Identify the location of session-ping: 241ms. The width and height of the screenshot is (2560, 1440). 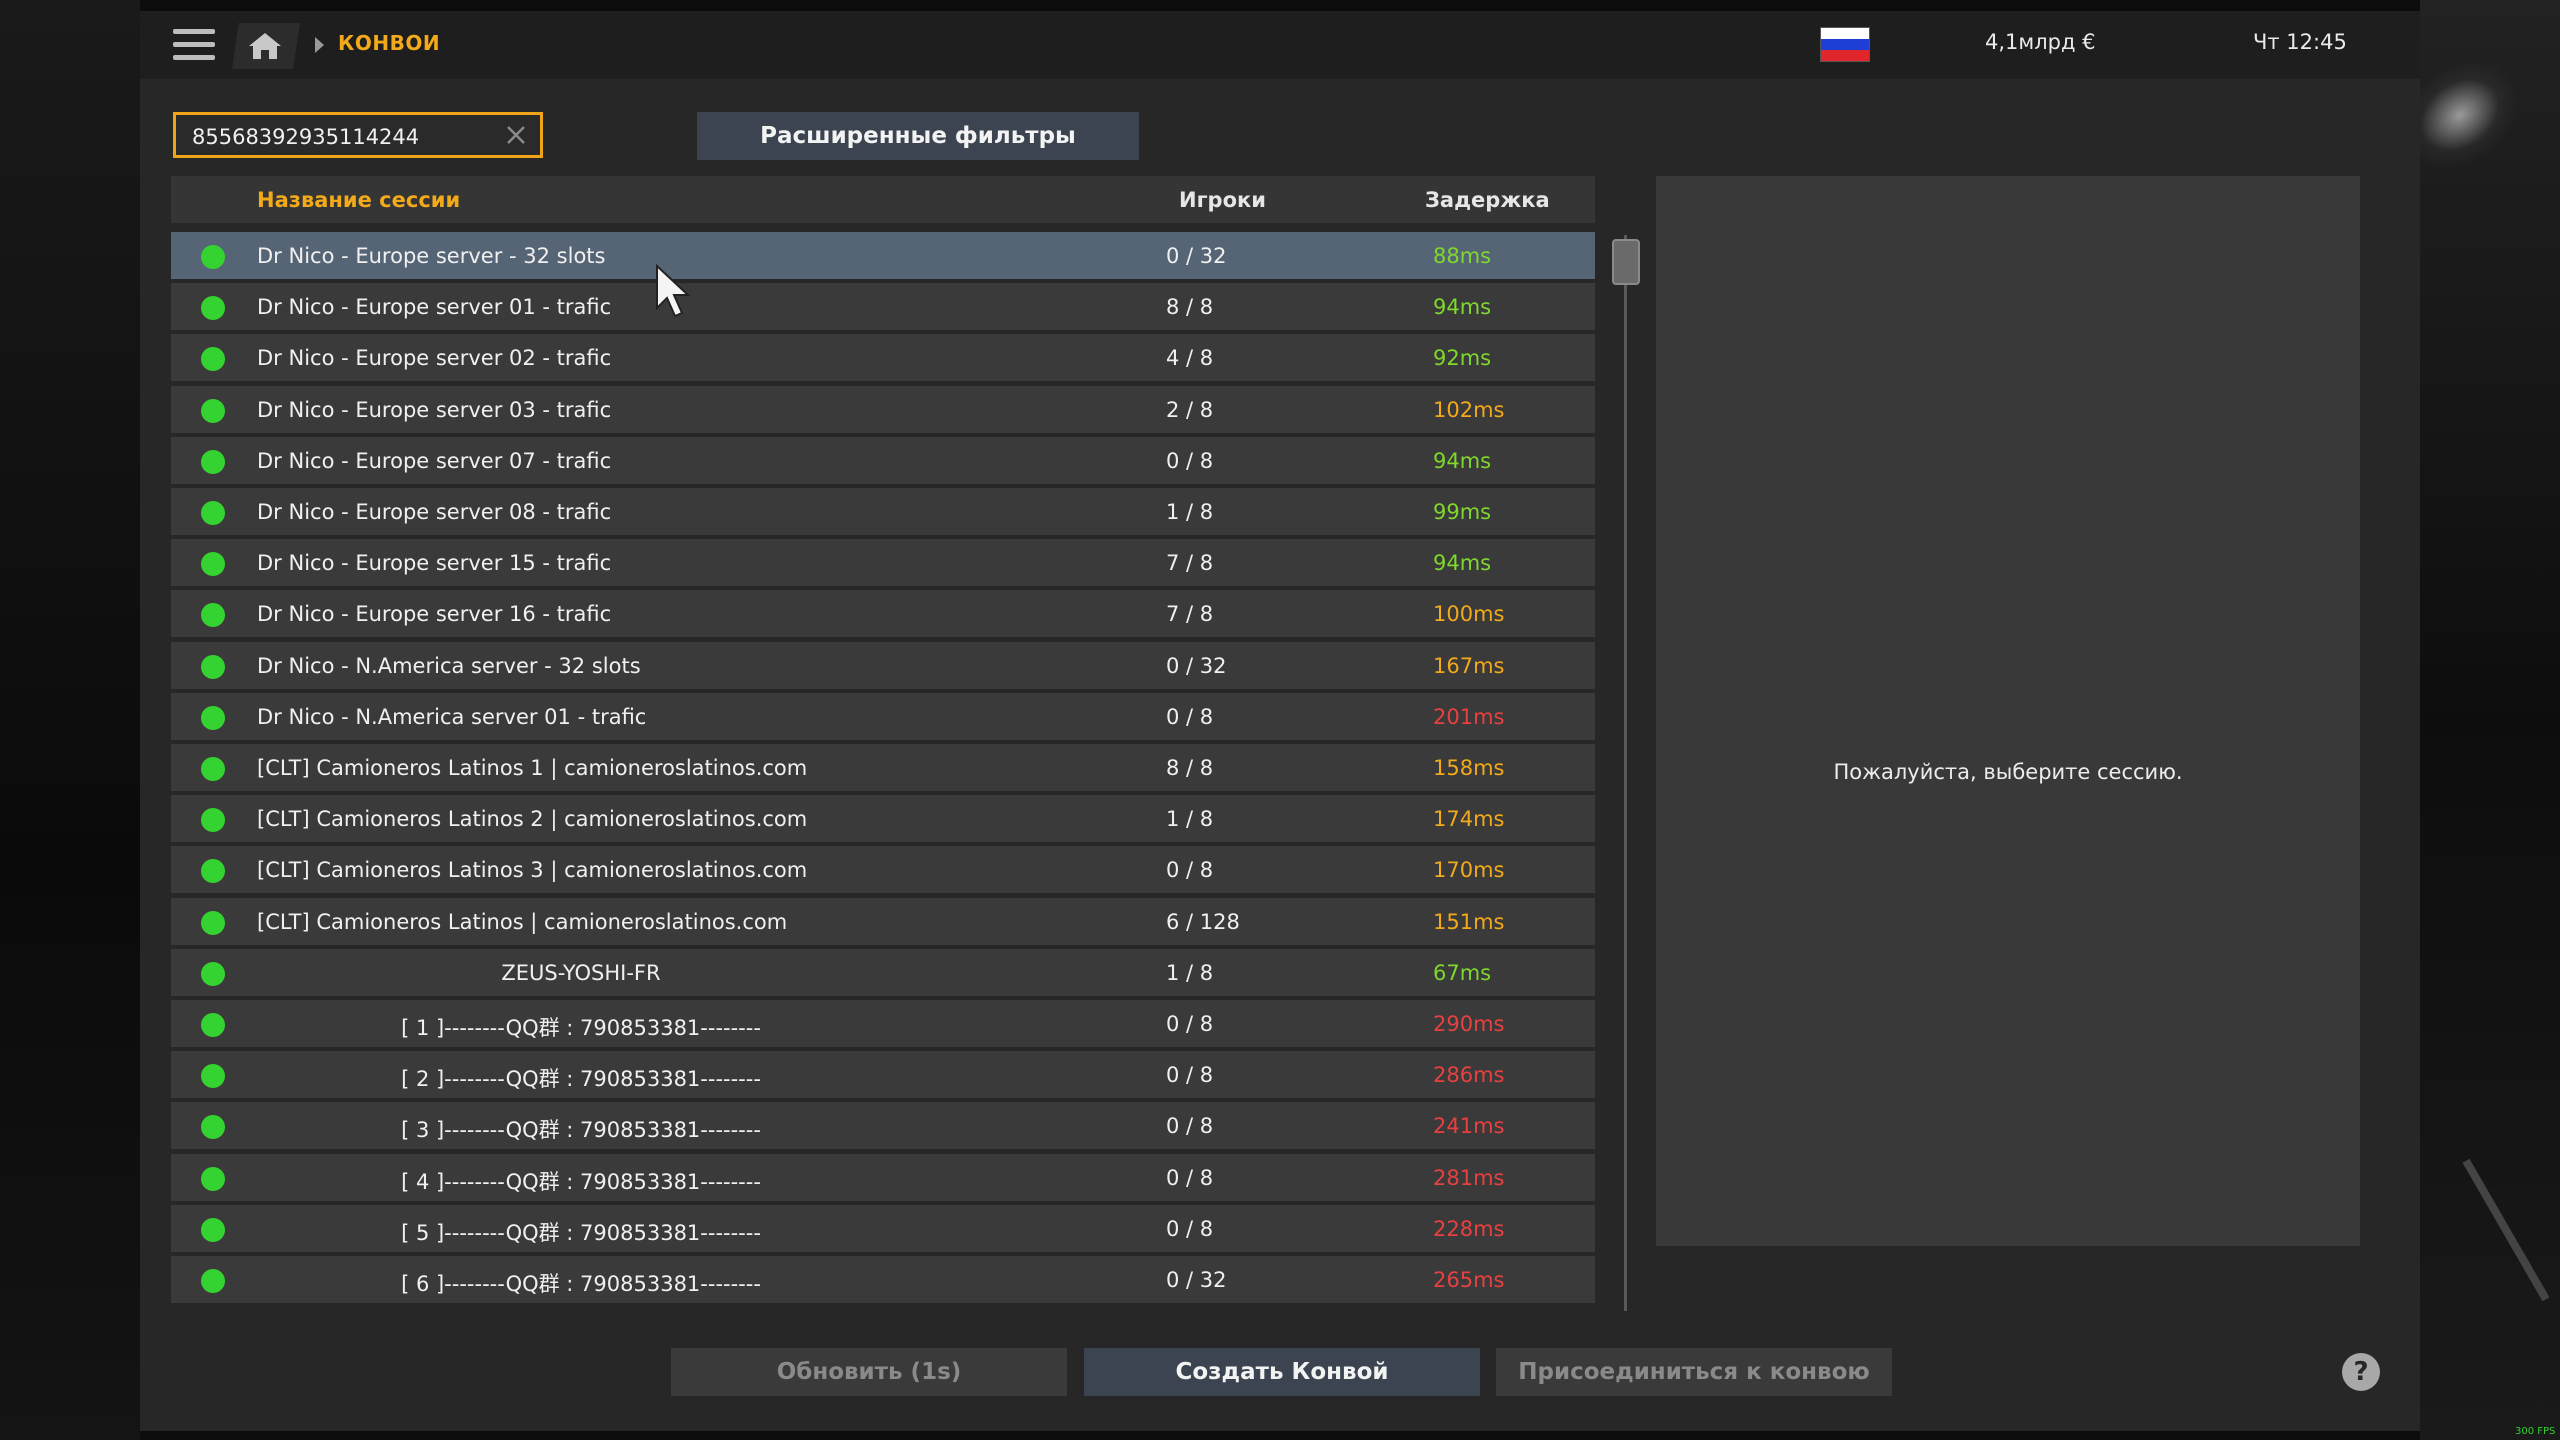
(1469, 1126).